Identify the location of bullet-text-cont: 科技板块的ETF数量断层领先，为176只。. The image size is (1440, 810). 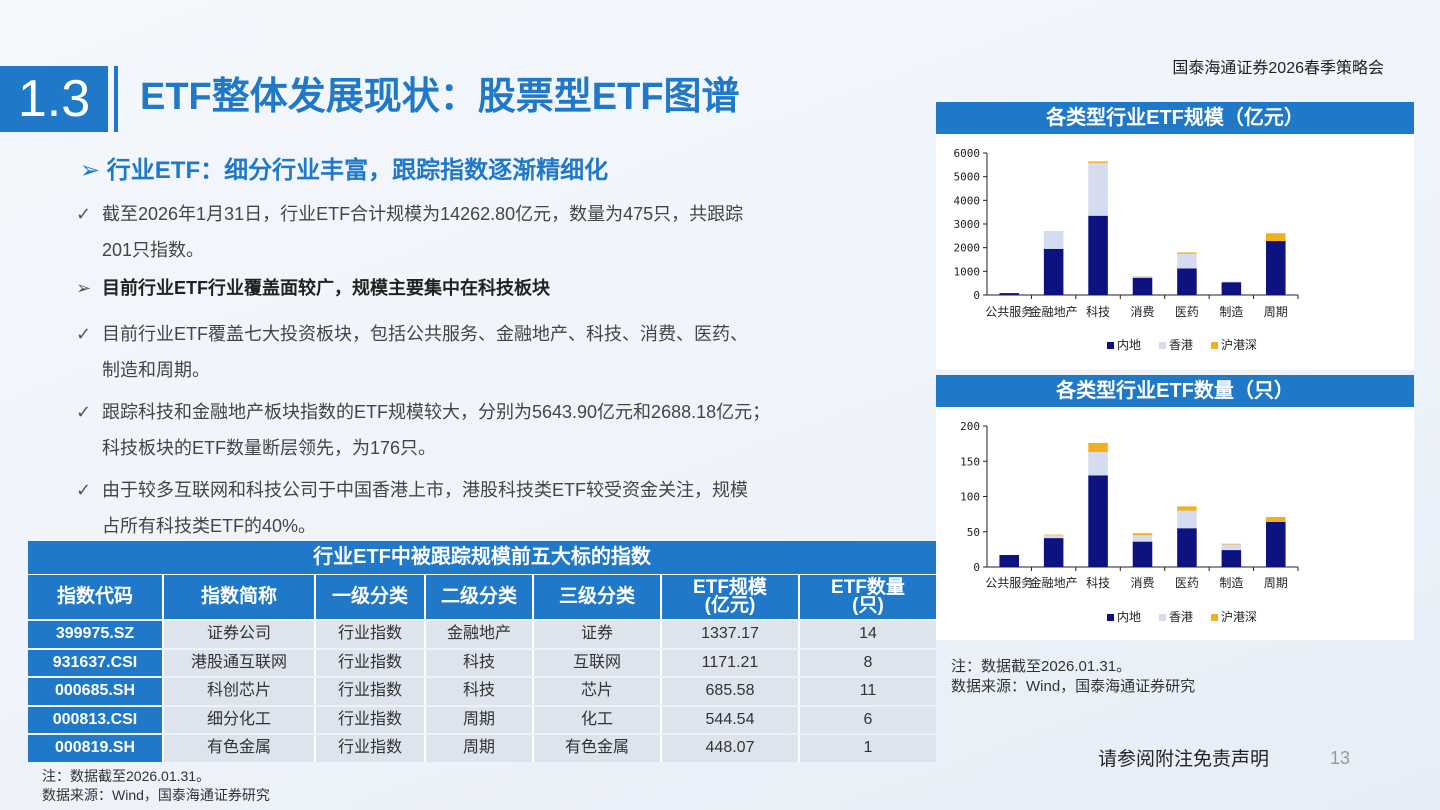
(269, 448).